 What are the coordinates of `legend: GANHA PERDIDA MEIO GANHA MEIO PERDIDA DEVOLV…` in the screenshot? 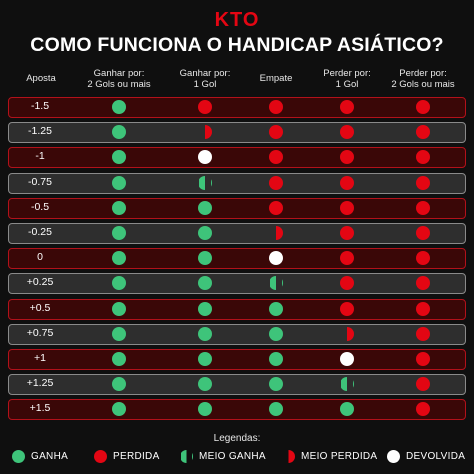 It's located at (237, 457).